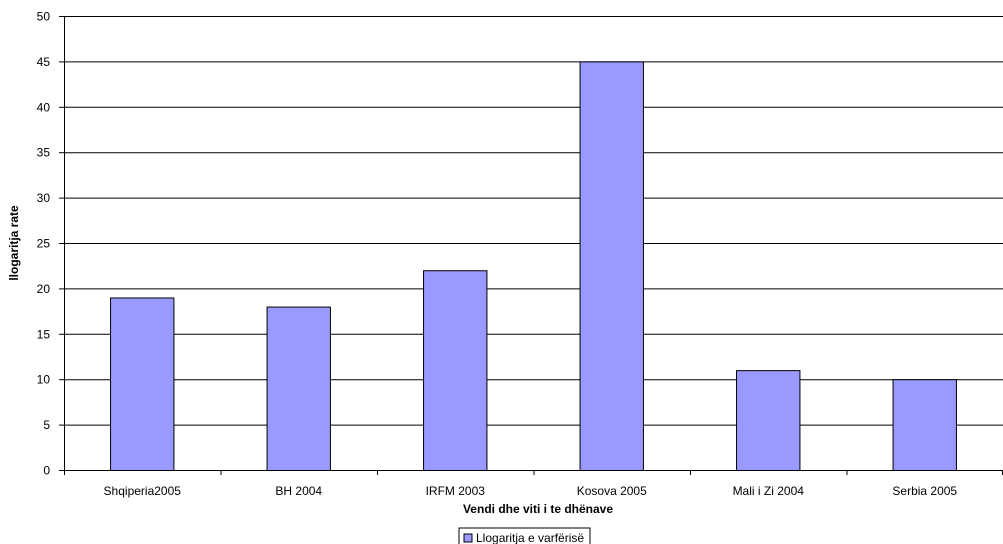 The height and width of the screenshot is (544, 1003). Describe the element at coordinates (46, 425) in the screenshot. I see `y-tick-label: 5` at that location.